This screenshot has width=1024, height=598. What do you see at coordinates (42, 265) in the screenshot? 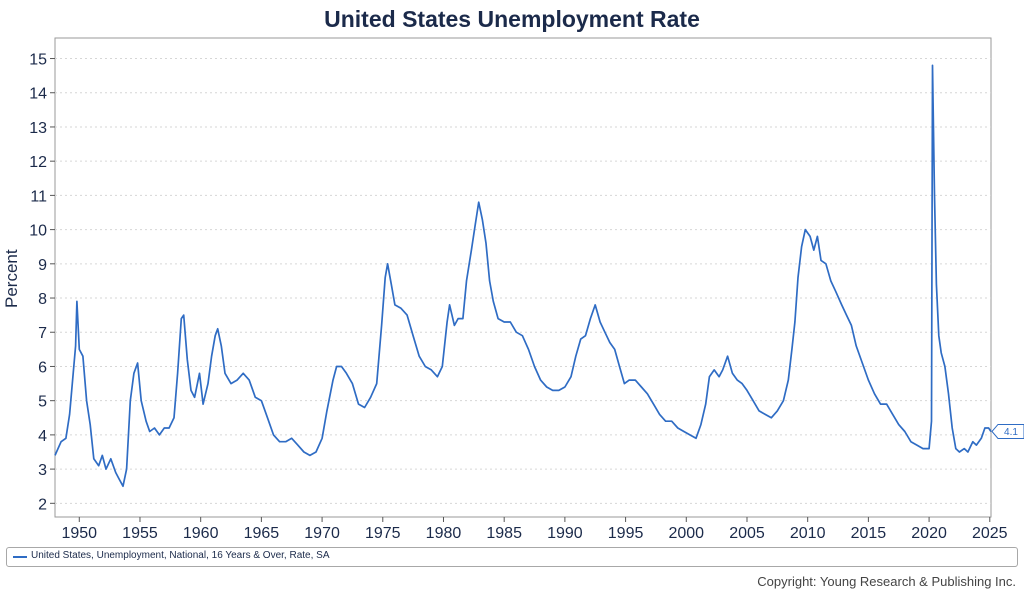
I see `y-tick-label: 9` at bounding box center [42, 265].